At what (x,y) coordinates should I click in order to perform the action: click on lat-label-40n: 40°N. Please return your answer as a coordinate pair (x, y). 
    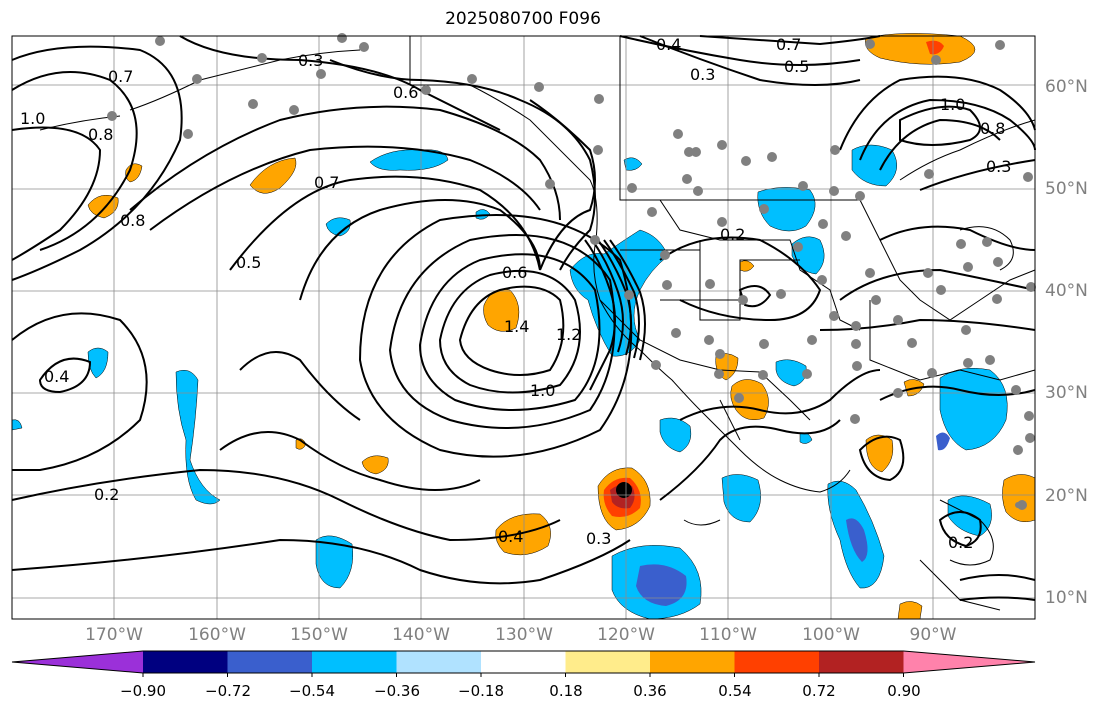
    Looking at the image, I should click on (1066, 291).